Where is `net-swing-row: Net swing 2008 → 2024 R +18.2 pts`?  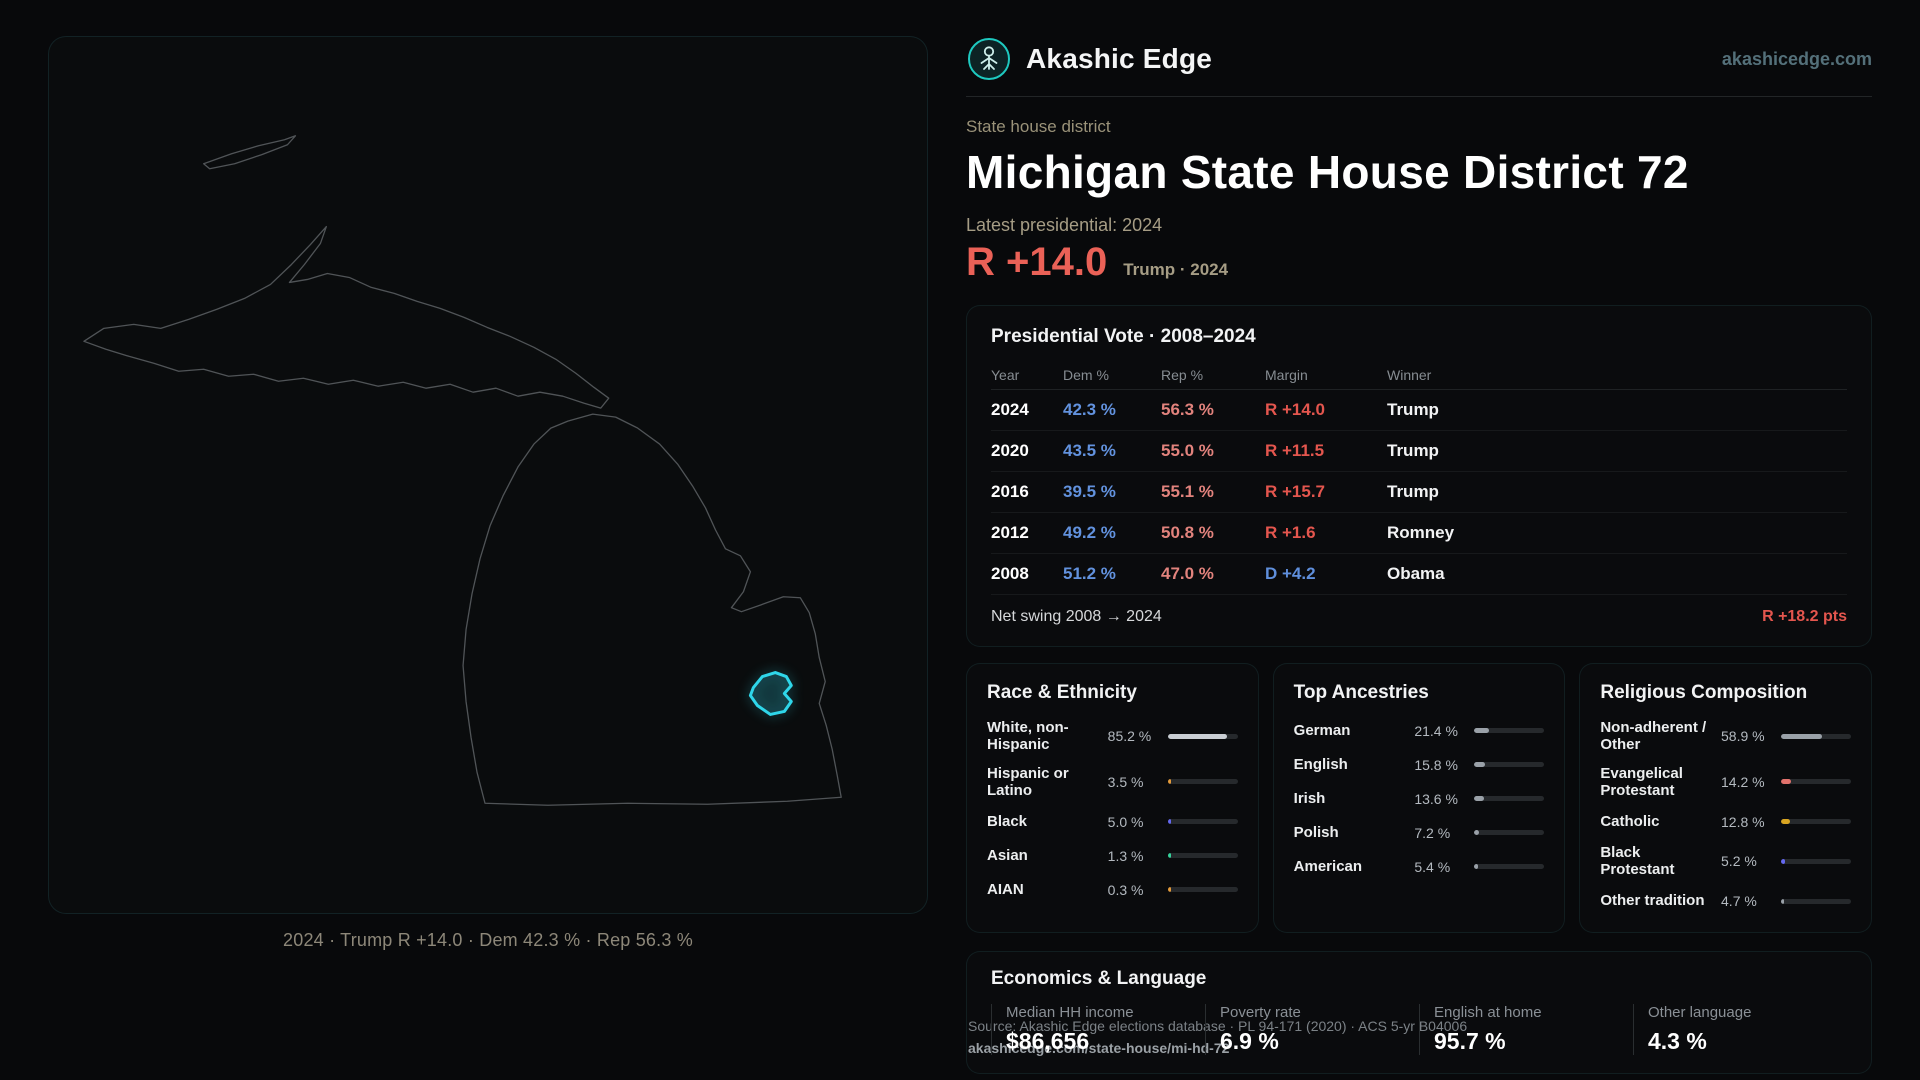 net-swing-row: Net swing 2008 → 2024 R +18.2 pts is located at coordinates (1419, 615).